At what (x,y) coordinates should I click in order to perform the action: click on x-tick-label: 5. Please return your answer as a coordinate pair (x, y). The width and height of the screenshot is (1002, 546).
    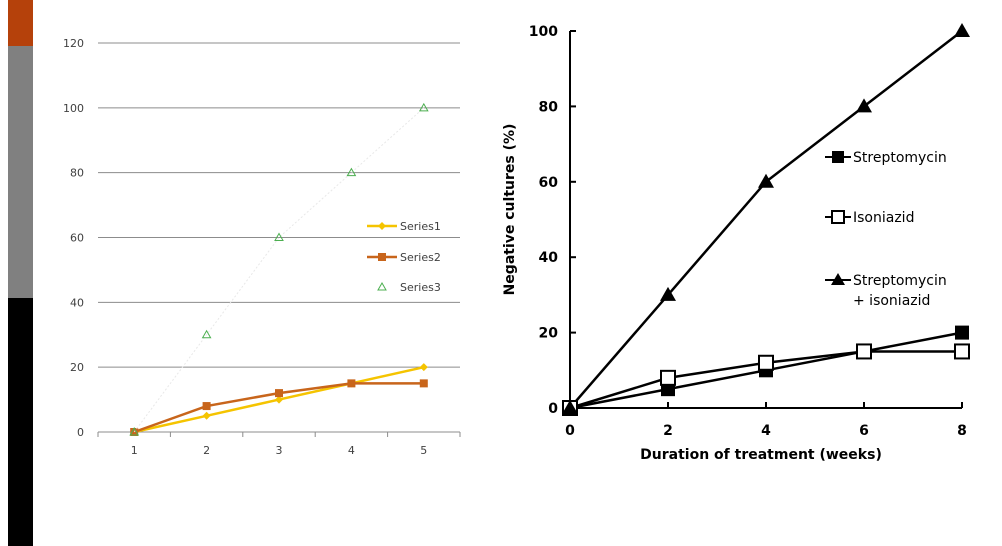
    Looking at the image, I should click on (423, 450).